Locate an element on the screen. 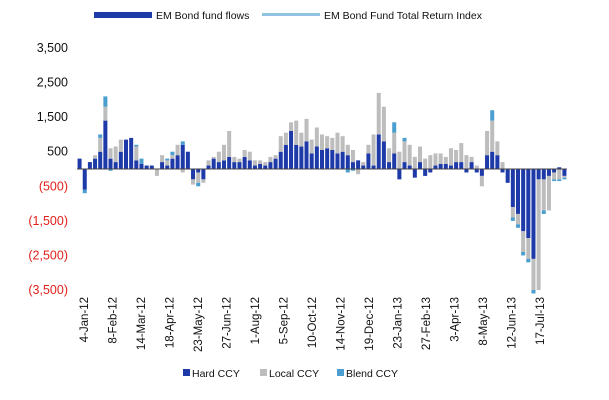  y-tick-label: (500) is located at coordinates (53, 186).